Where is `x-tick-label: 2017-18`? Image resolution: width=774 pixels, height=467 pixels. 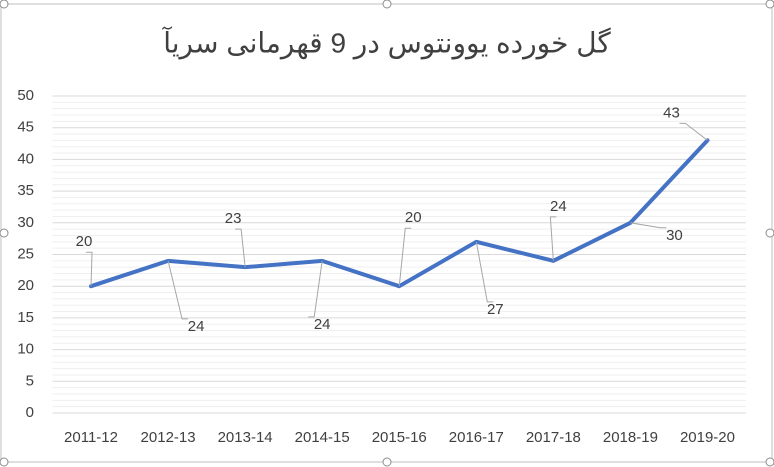 x-tick-label: 2017-18 is located at coordinates (553, 437).